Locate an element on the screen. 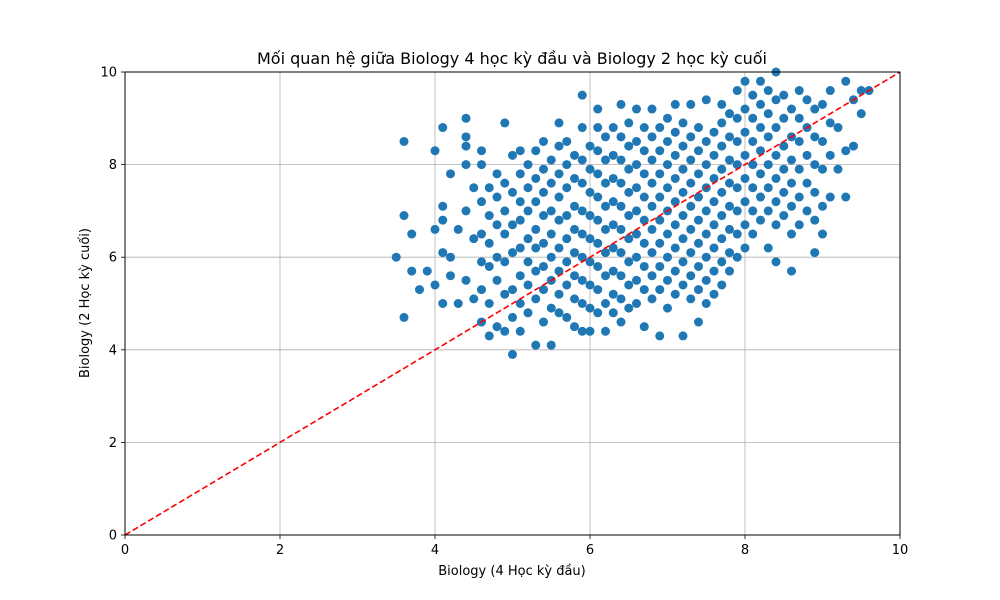 The height and width of the screenshot is (600, 1000). x-axis-label: Biology (4 Học kỳ đầu) is located at coordinates (512, 571).